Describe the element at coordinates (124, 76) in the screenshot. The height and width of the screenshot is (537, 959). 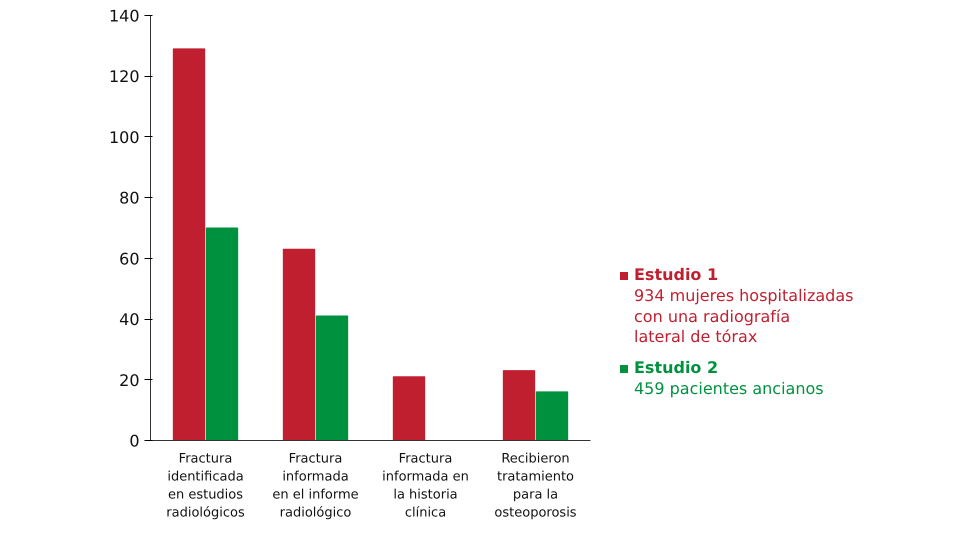
I see `y-tick-label: 120` at that location.